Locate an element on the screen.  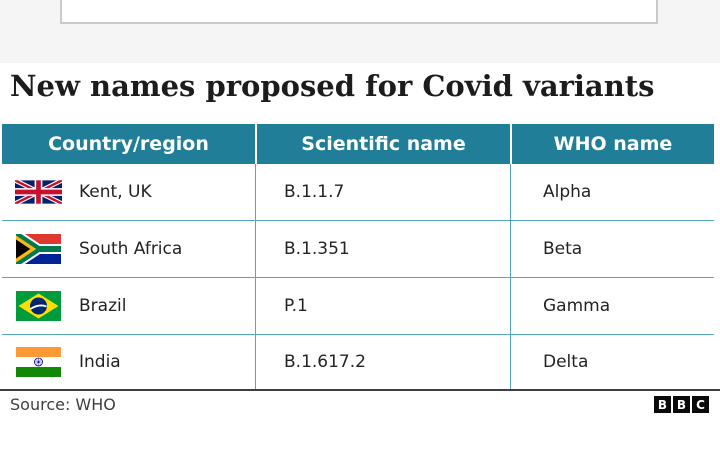
country-label: India is located at coordinates (100, 362).